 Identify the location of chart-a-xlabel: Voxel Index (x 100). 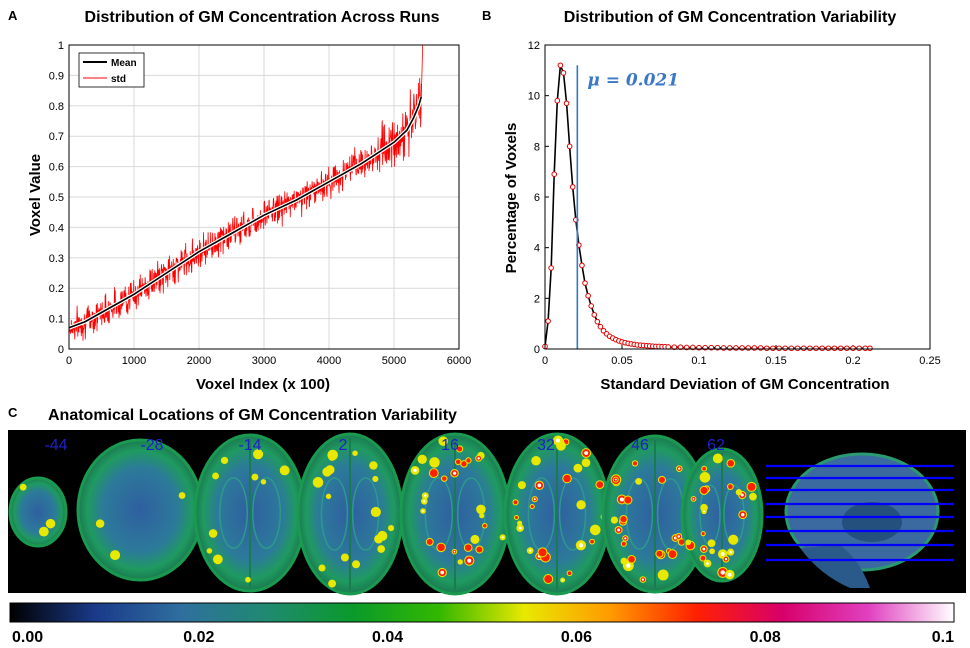
(263, 384).